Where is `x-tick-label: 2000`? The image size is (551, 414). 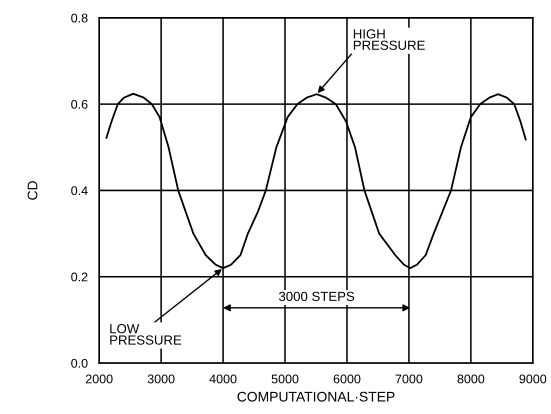 x-tick-label: 2000 is located at coordinates (99, 379).